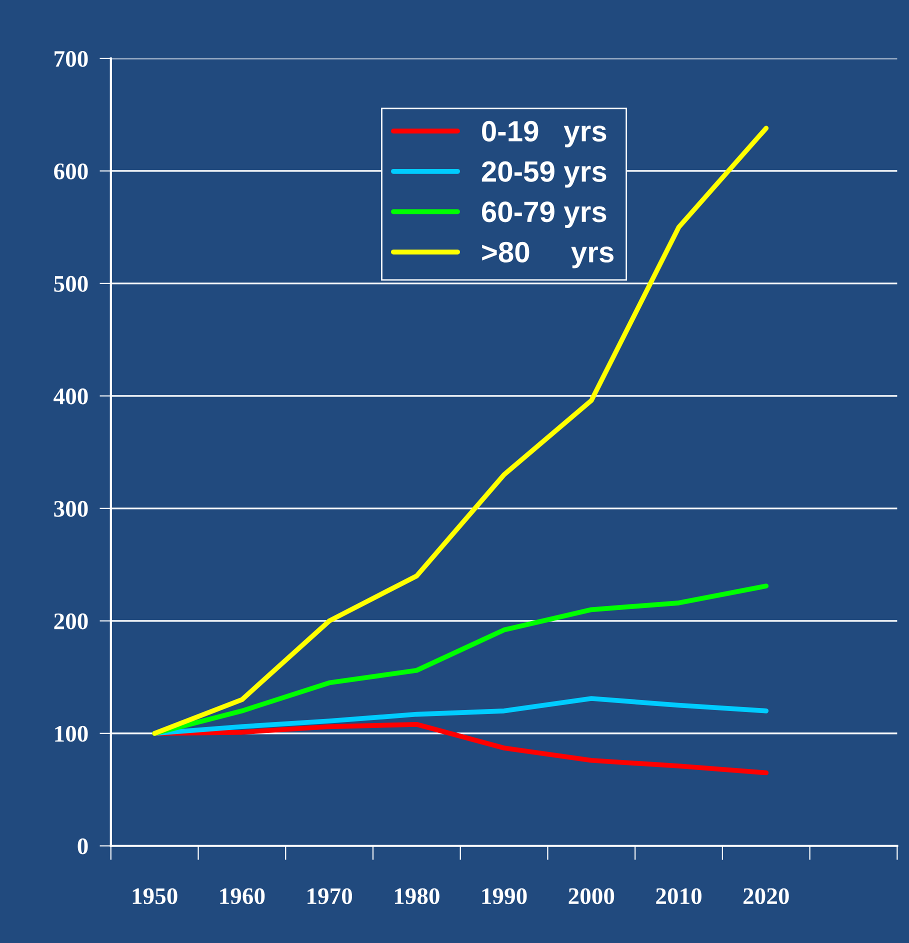  Describe the element at coordinates (766, 896) in the screenshot. I see `x-tick-label: 2020` at that location.